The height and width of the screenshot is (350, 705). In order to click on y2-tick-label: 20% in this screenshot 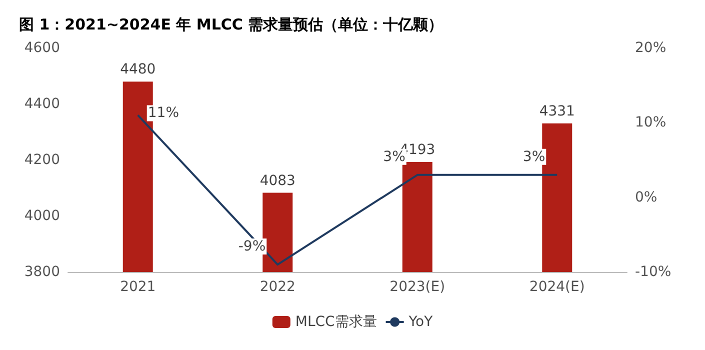, I will do `click(650, 48)`.